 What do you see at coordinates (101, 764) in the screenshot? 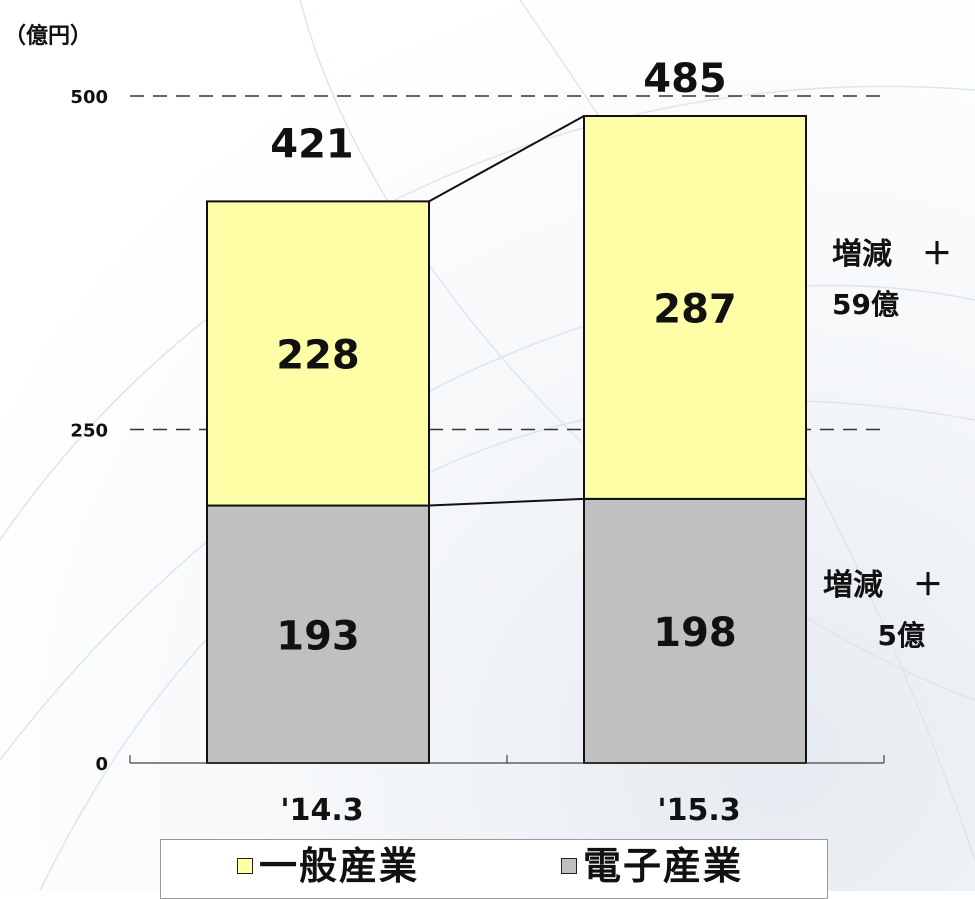
I see `y-tick-label: 0` at bounding box center [101, 764].